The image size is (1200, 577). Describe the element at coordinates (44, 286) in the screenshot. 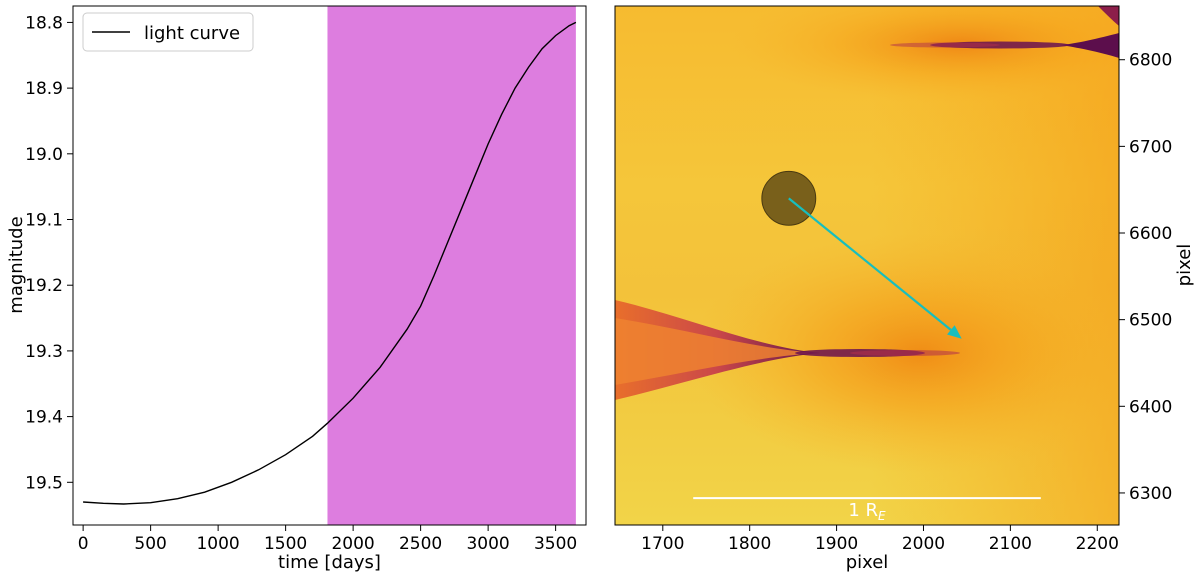

I see `left-y-tick-label: 19.2` at that location.